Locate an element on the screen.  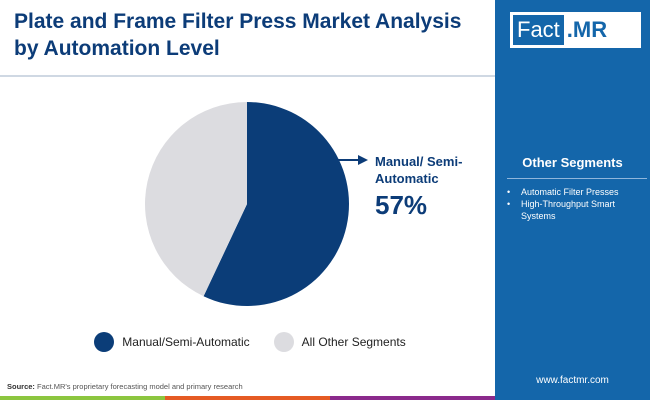
legend: Manual/Semi-Automatic All Other Segments is located at coordinates (250, 342).